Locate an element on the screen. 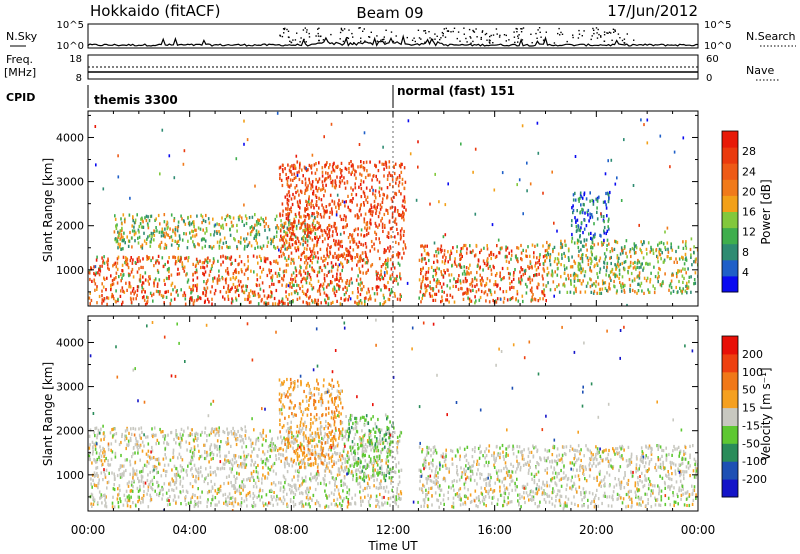 The height and width of the screenshot is (554, 800). colorbar-frame is located at coordinates (730, 211).